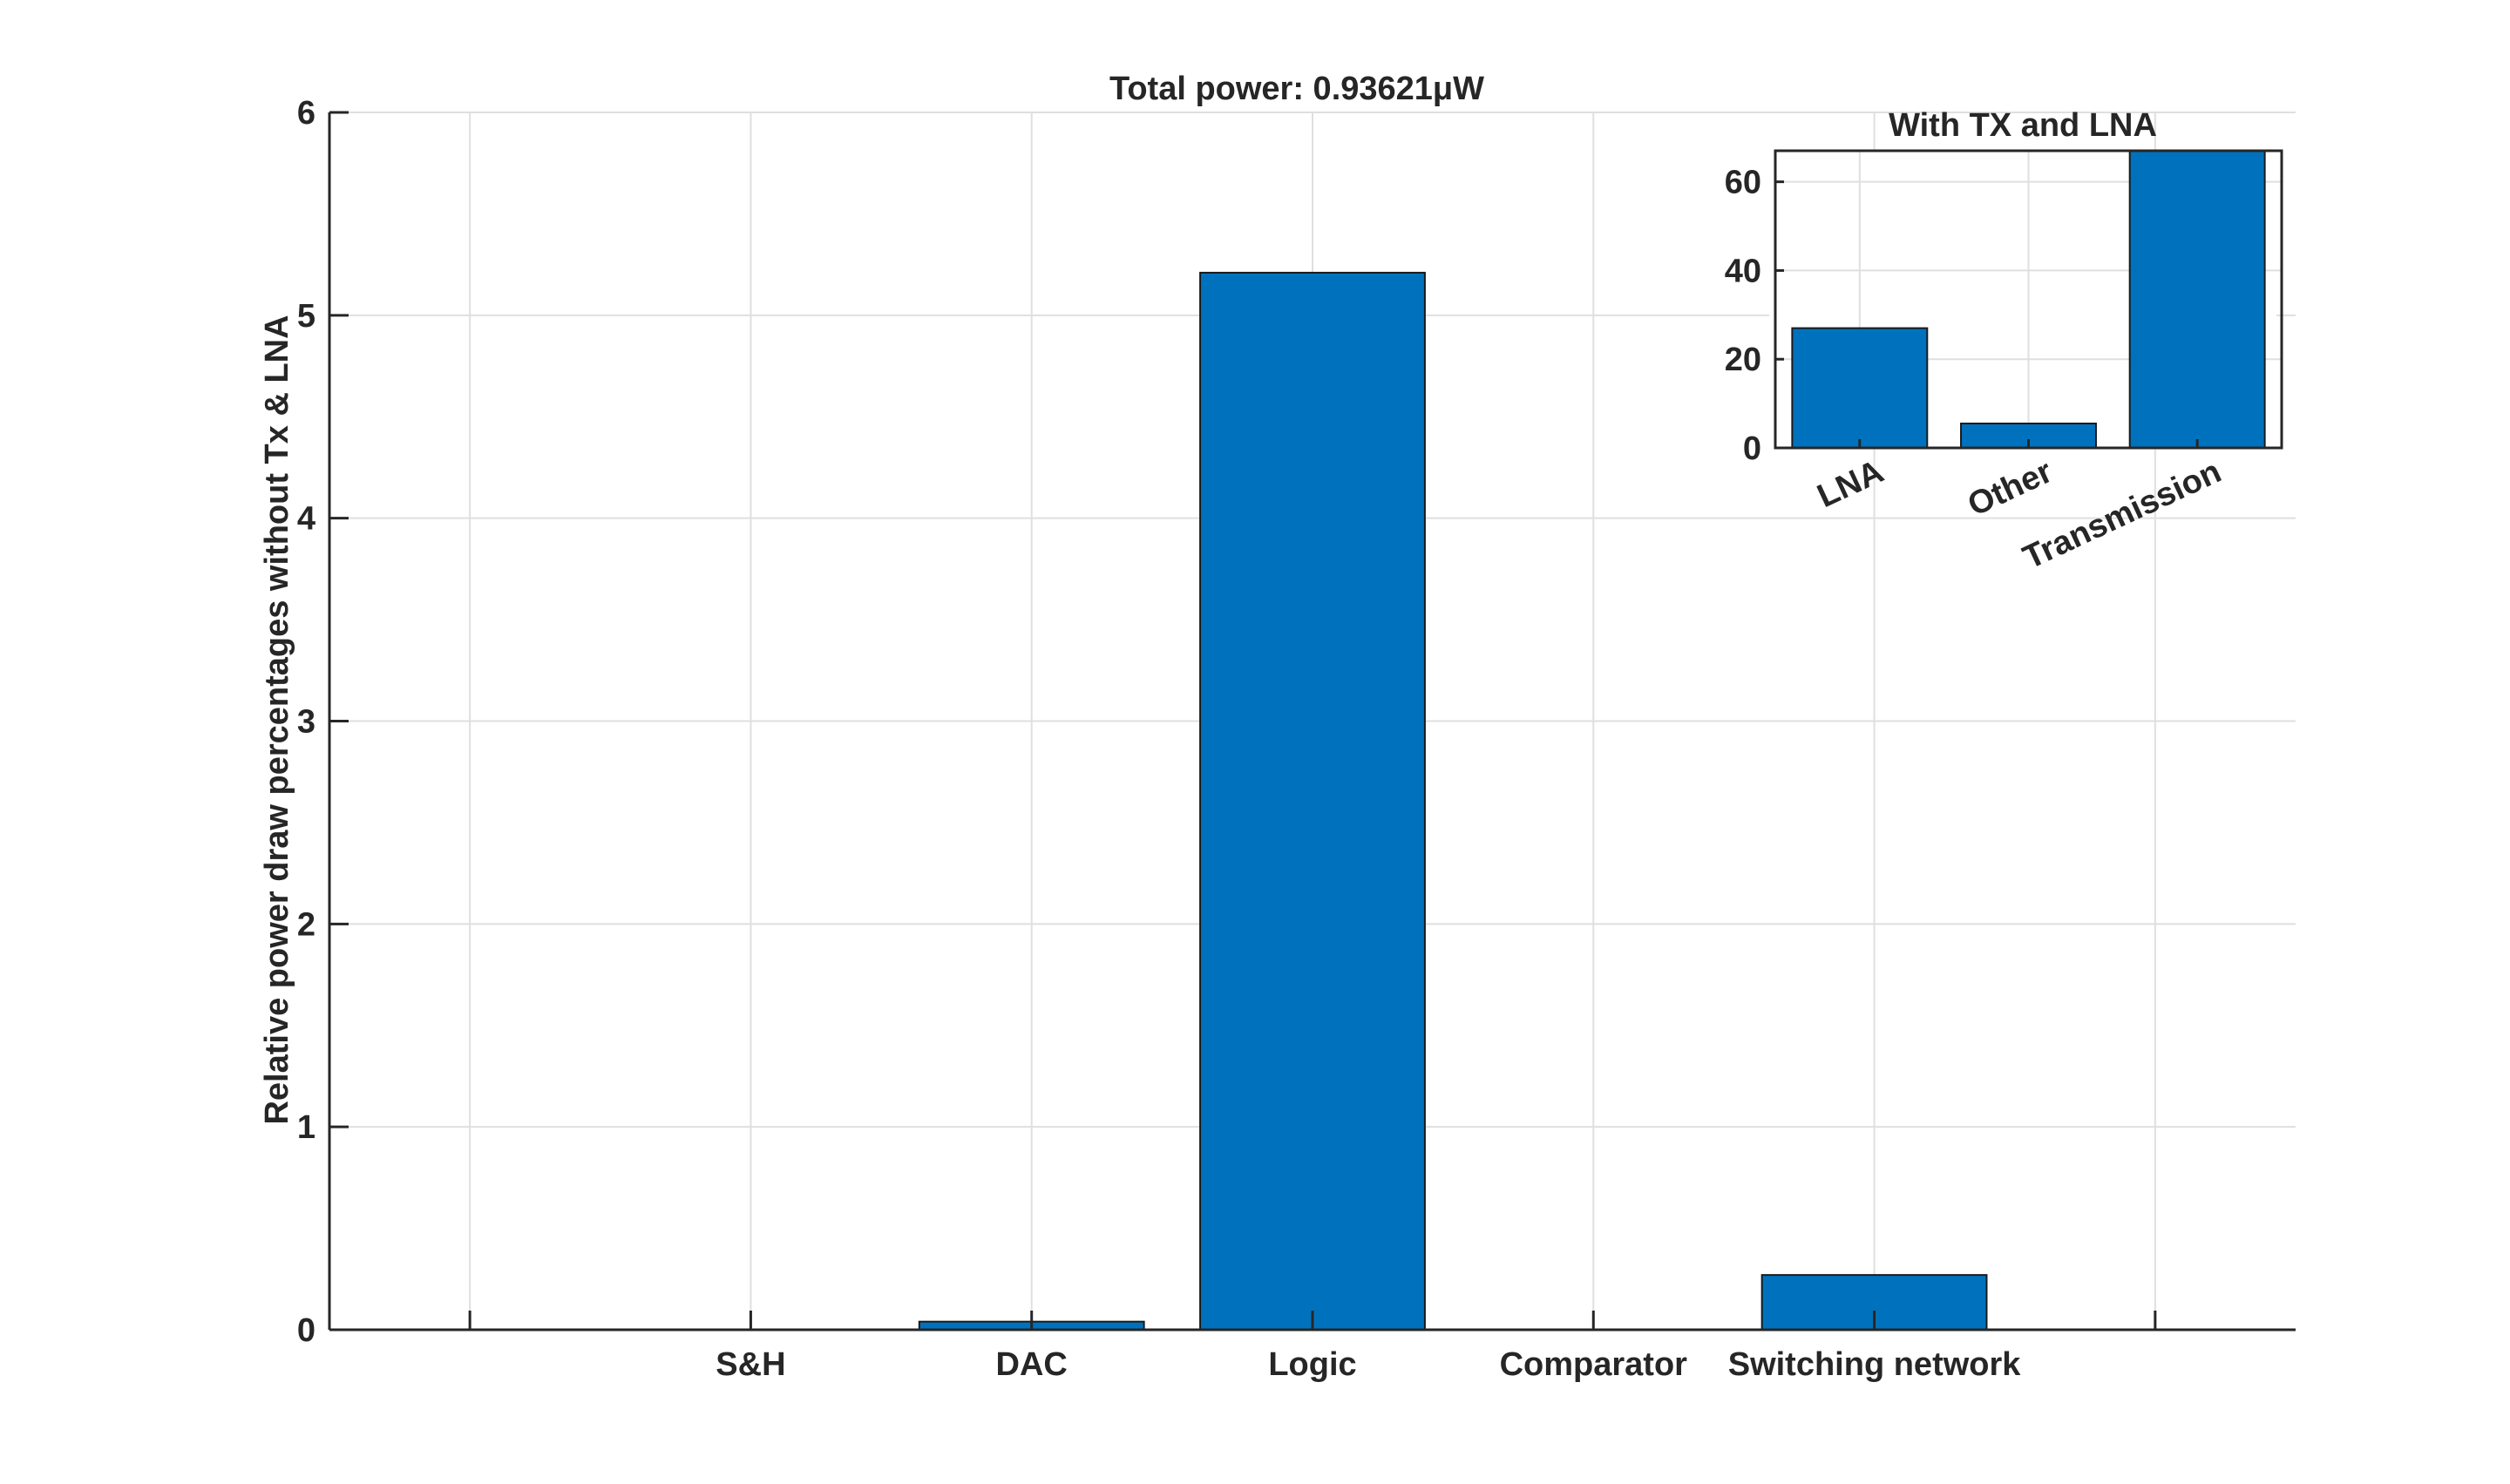 The width and height of the screenshot is (2510, 1484). I want to click on inset-y-tick-label-60: 60, so click(1743, 183).